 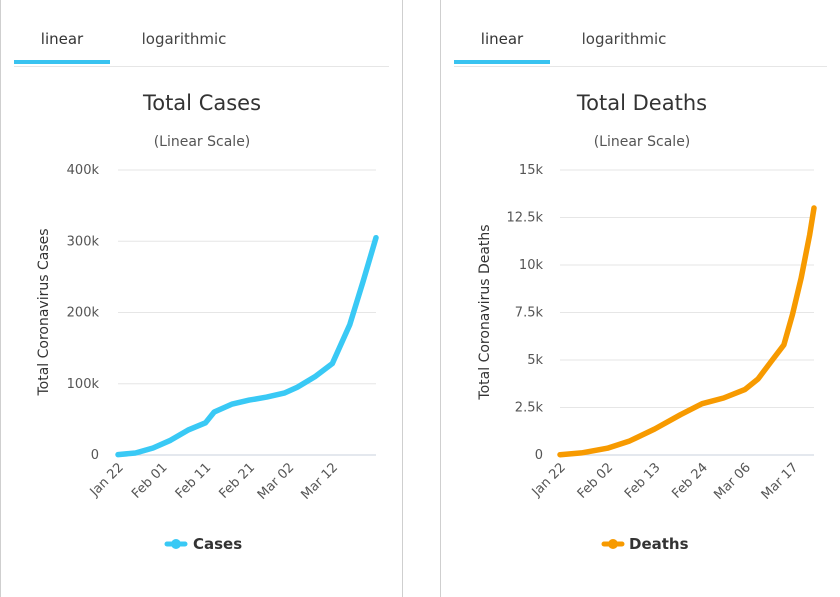 What do you see at coordinates (176, 544) in the screenshot?
I see `legend-marker-cases` at bounding box center [176, 544].